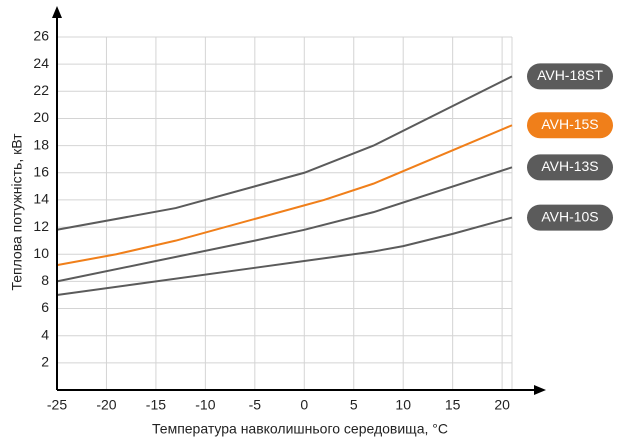  I want to click on legend-item: AVH-18ST, so click(570, 76).